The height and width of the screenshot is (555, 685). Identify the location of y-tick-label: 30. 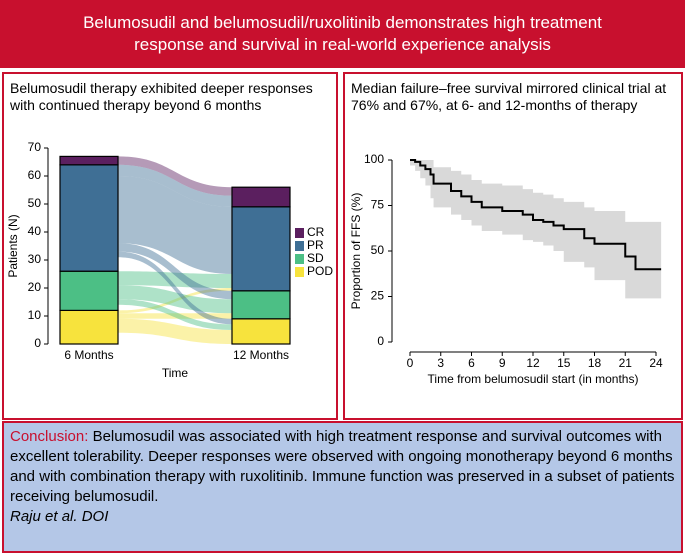
(35, 259).